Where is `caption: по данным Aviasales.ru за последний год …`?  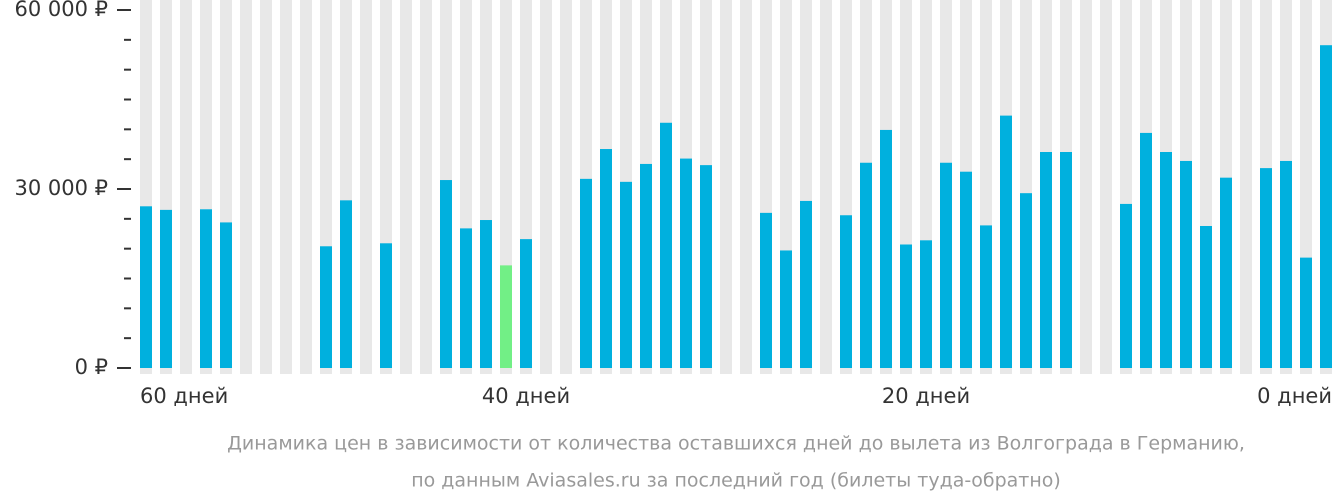 caption: по данным Aviasales.ru за последний год … is located at coordinates (736, 481).